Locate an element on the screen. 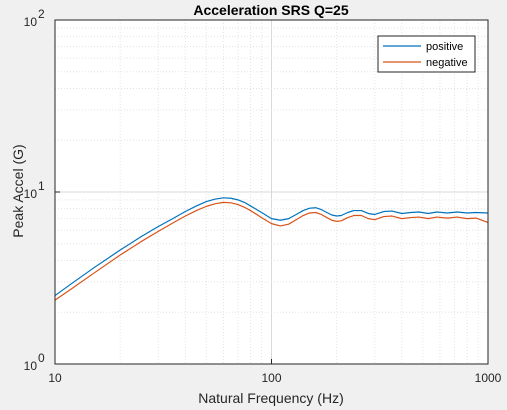  chart-title: Acceleration SRS Q=25 is located at coordinates (270, 10).